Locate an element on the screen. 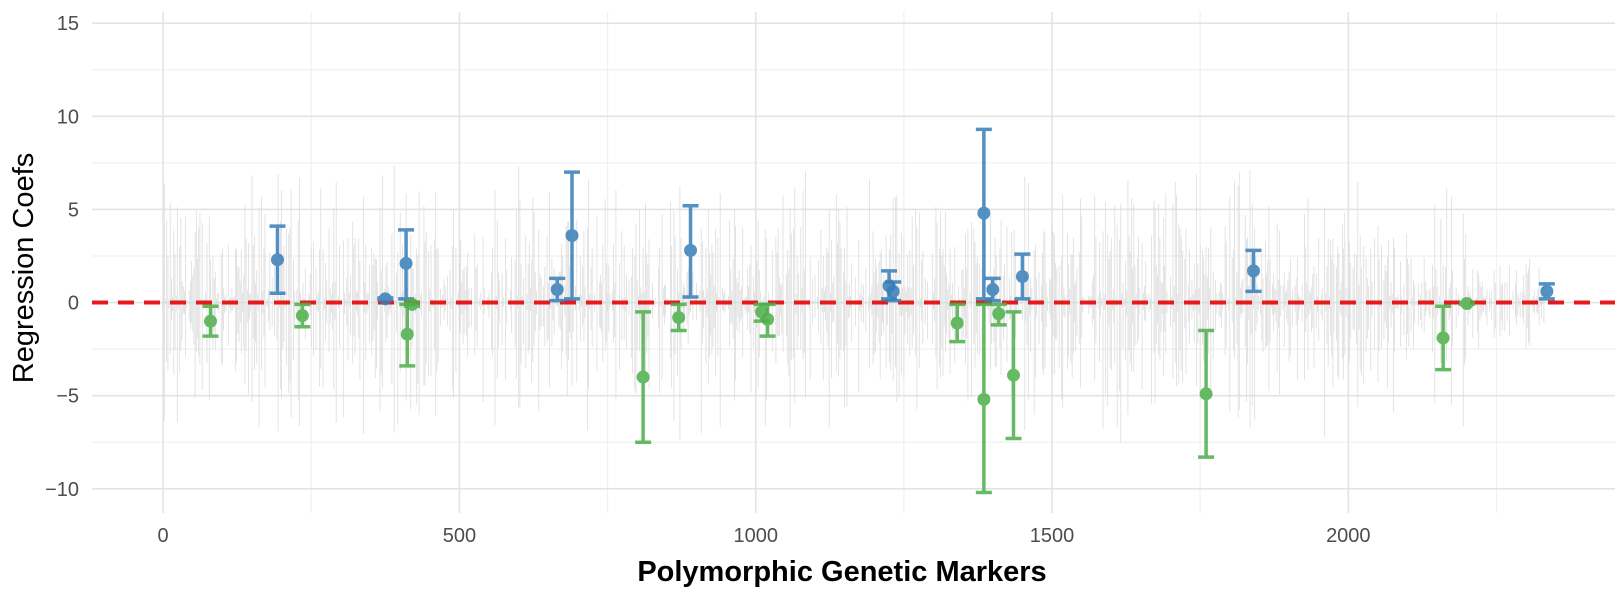 This screenshot has width=1620, height=600. x-tick-label: 500 is located at coordinates (459, 536).